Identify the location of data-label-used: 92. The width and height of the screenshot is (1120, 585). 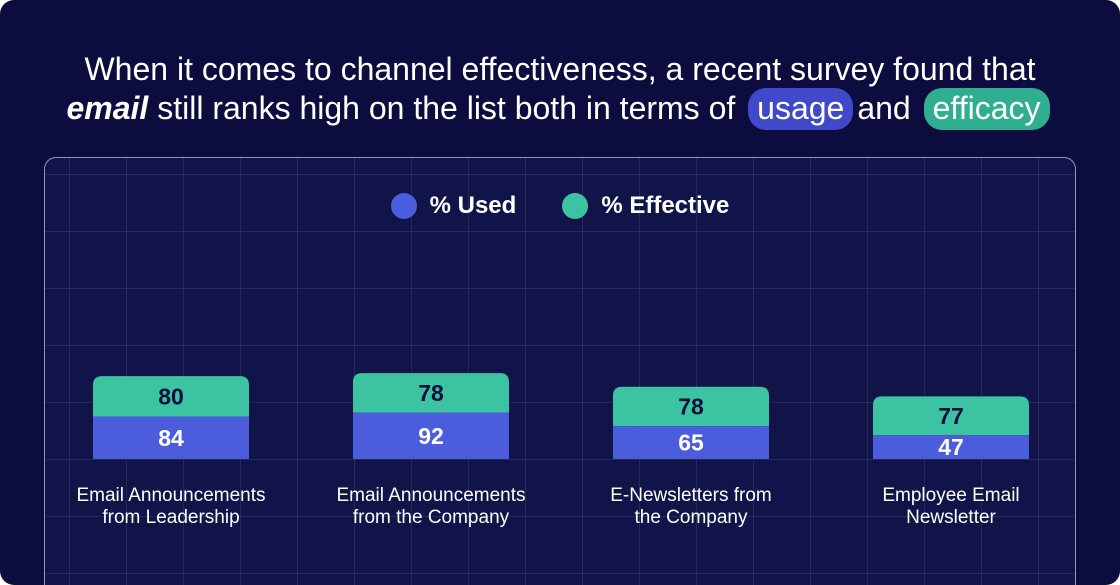
(431, 436).